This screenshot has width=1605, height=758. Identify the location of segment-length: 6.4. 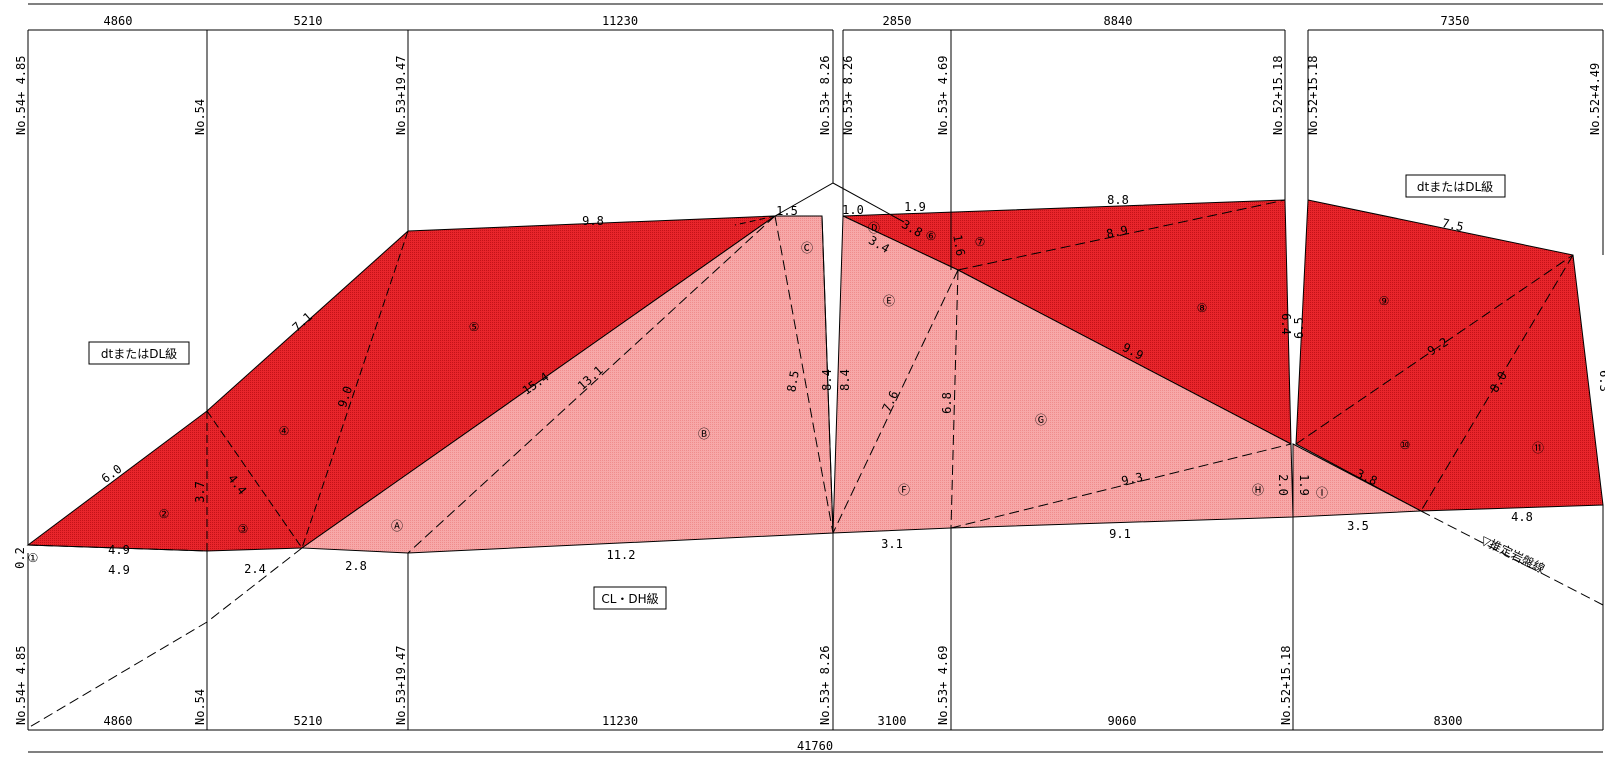
(1286, 324).